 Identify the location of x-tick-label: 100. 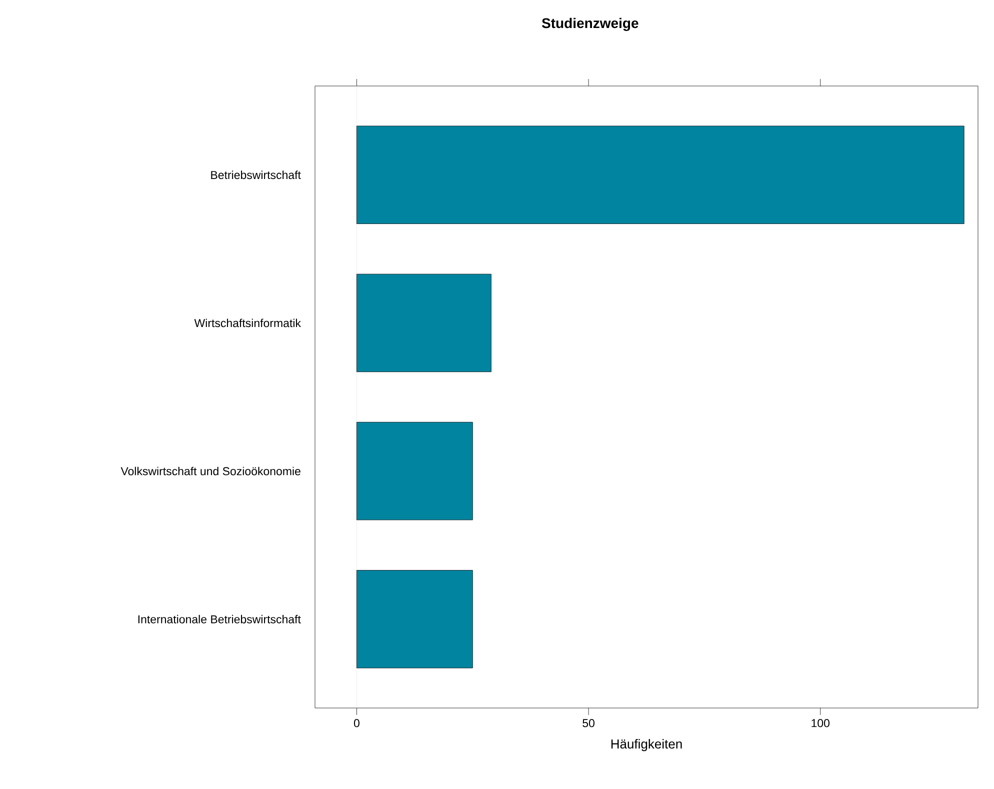
(821, 723).